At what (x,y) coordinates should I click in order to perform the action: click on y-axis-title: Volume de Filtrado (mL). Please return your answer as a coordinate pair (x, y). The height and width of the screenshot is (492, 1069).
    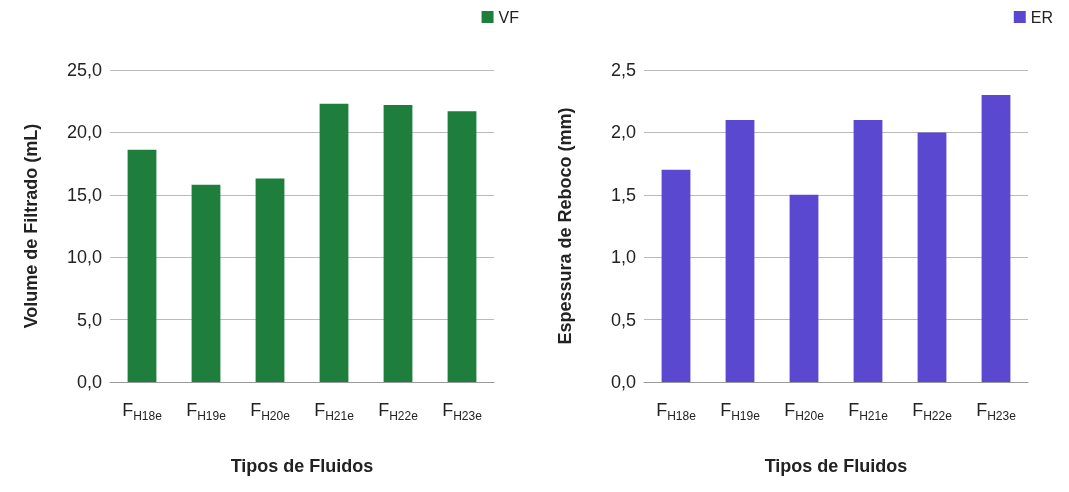
    Looking at the image, I should click on (31, 226).